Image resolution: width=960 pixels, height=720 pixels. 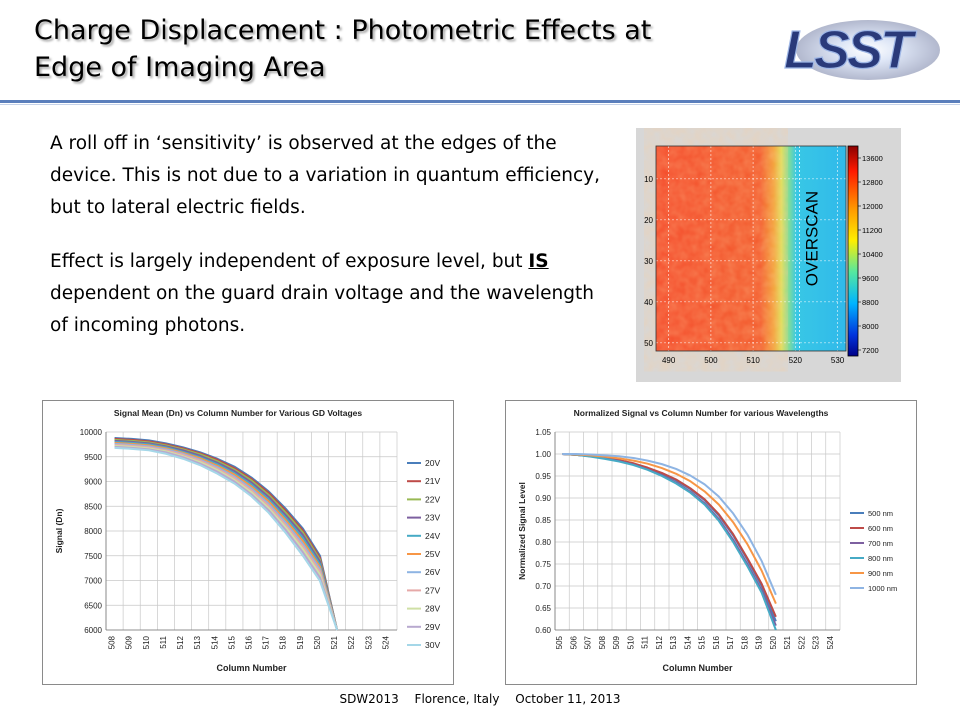 I want to click on y-tick-label: 9000, so click(x=93, y=482).